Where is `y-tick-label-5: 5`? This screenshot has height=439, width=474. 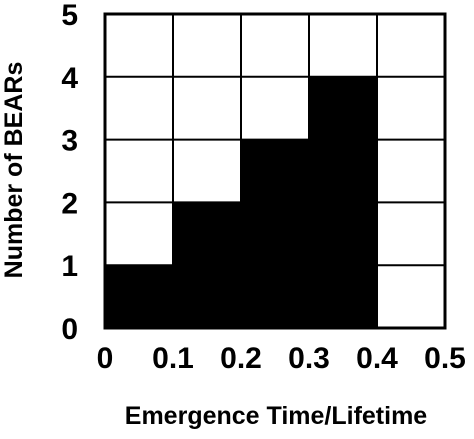 y-tick-label-5: 5 is located at coordinates (69, 16).